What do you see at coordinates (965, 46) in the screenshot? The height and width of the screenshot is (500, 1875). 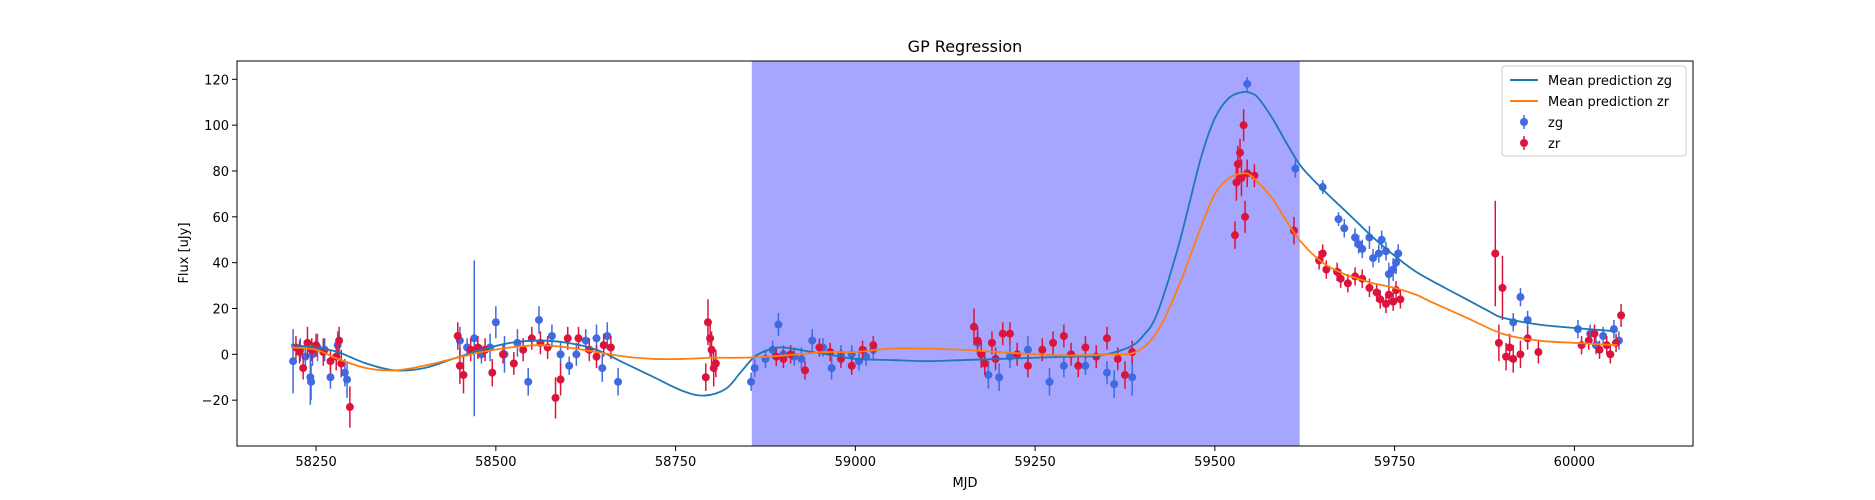 I see `chart-title: GP Regression` at bounding box center [965, 46].